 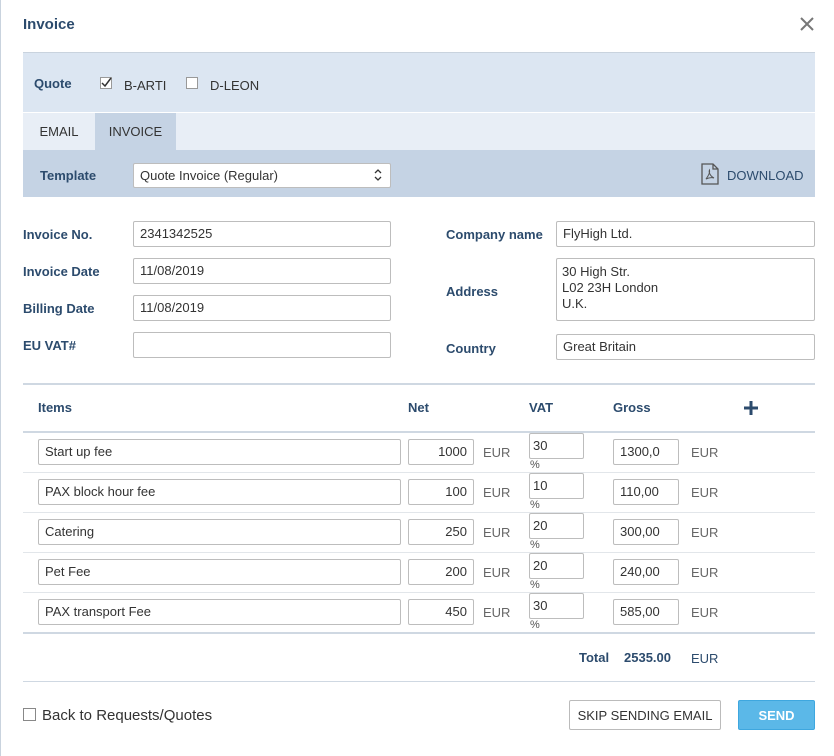 I want to click on address-line: L02 23H London, so click(x=610, y=287).